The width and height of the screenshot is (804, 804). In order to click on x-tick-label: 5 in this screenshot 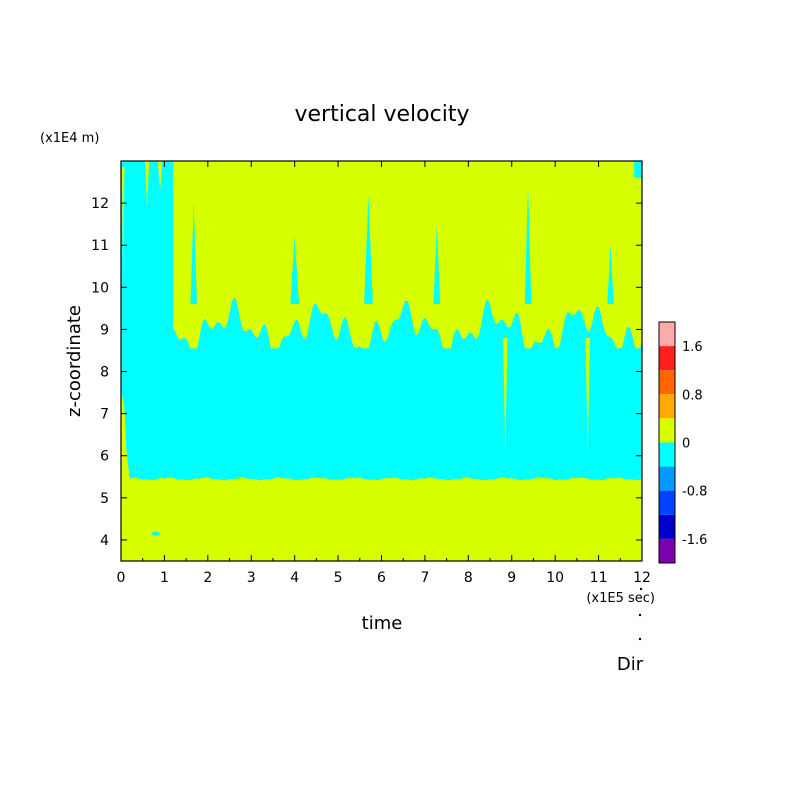, I will do `click(338, 578)`.